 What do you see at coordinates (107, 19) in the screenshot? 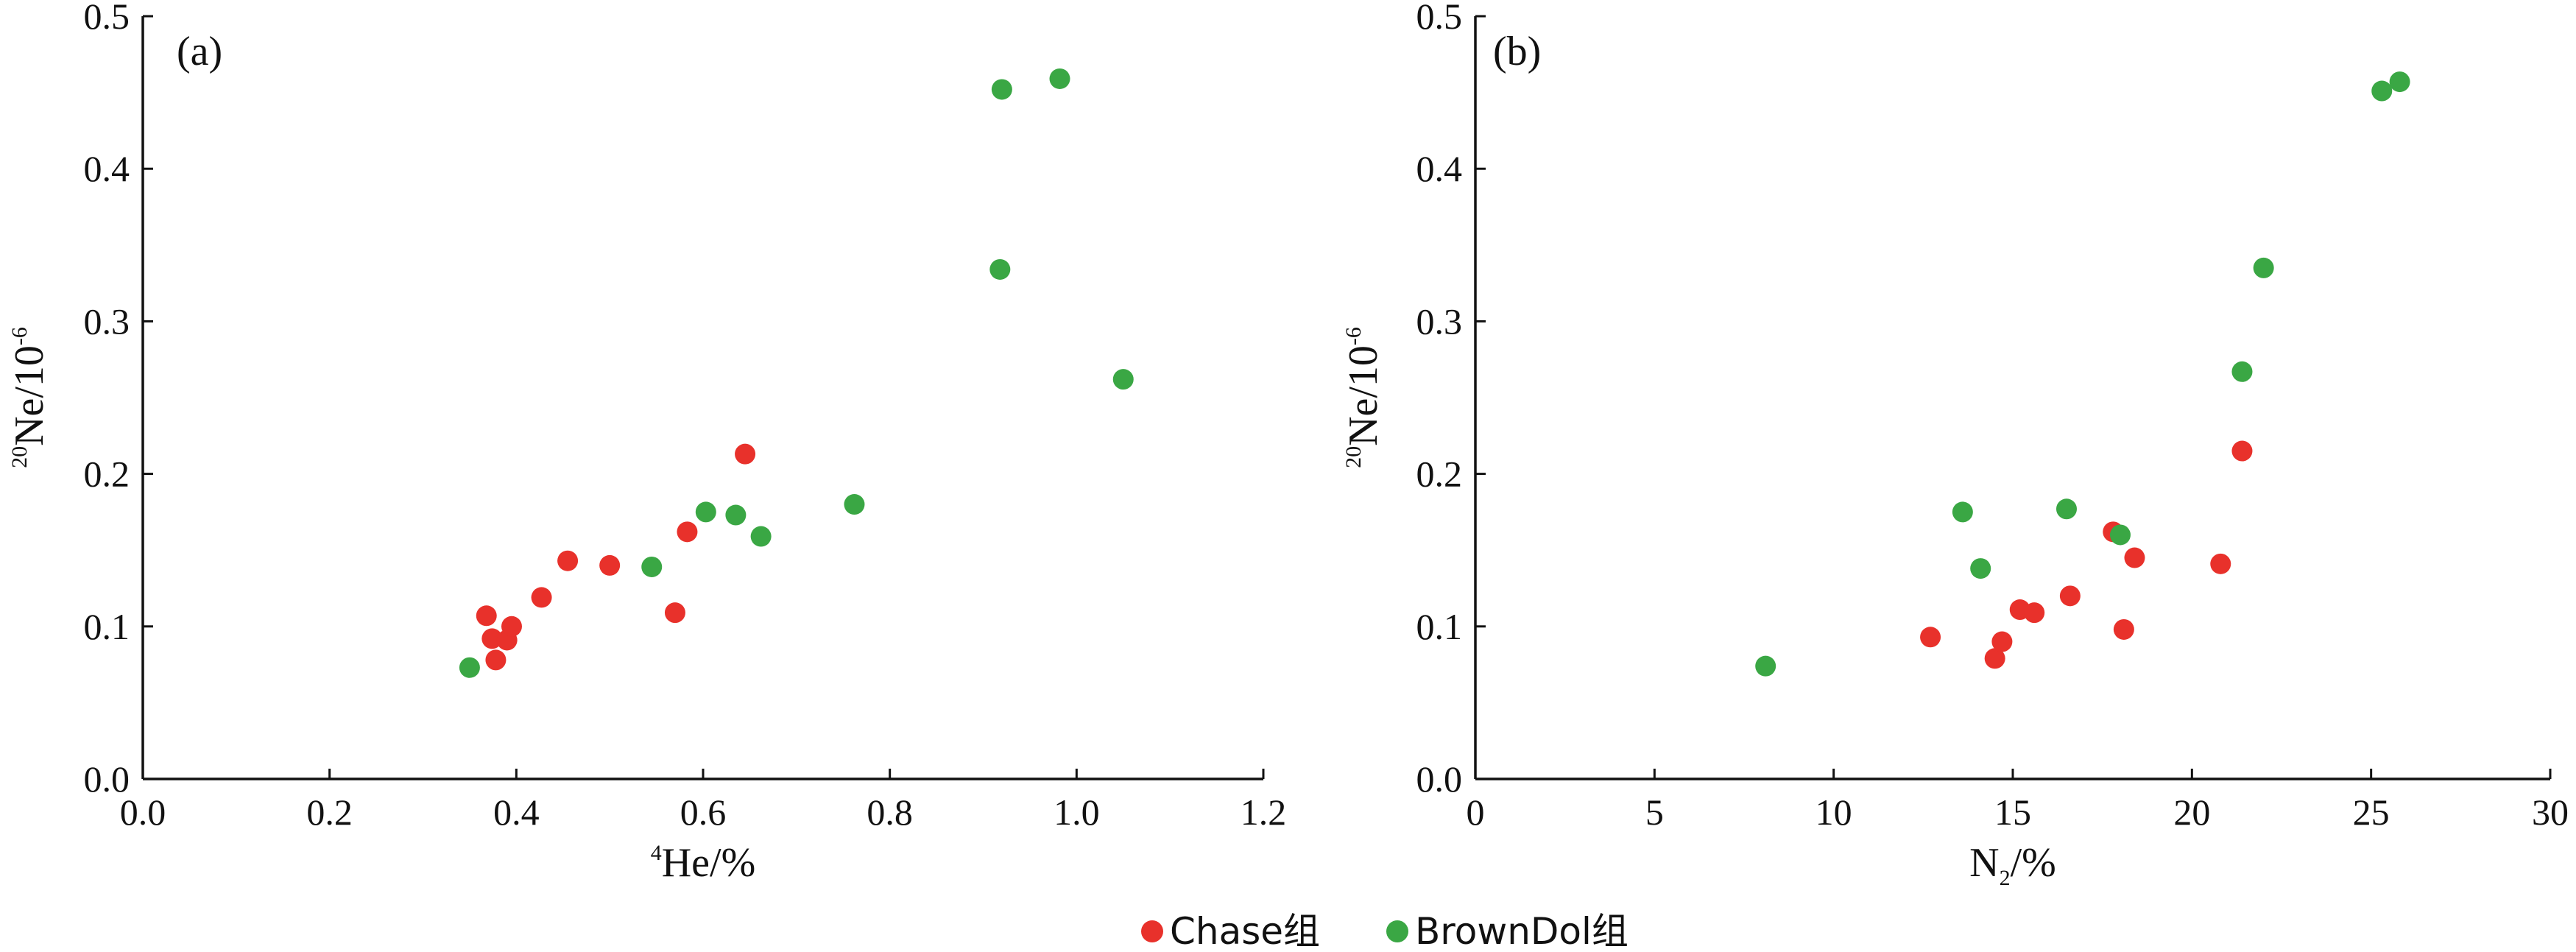
I see `y-tick-label-a: 0.5` at bounding box center [107, 19].